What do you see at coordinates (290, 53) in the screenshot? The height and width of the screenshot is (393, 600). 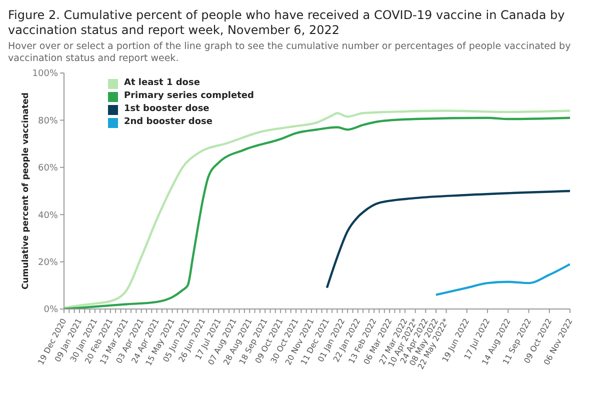 I see `chart-subtitle: Hover over or select a portion of the line graph to see the cumulative number or percentages of people vaccinated by vaccination status and report week.` at bounding box center [290, 53].